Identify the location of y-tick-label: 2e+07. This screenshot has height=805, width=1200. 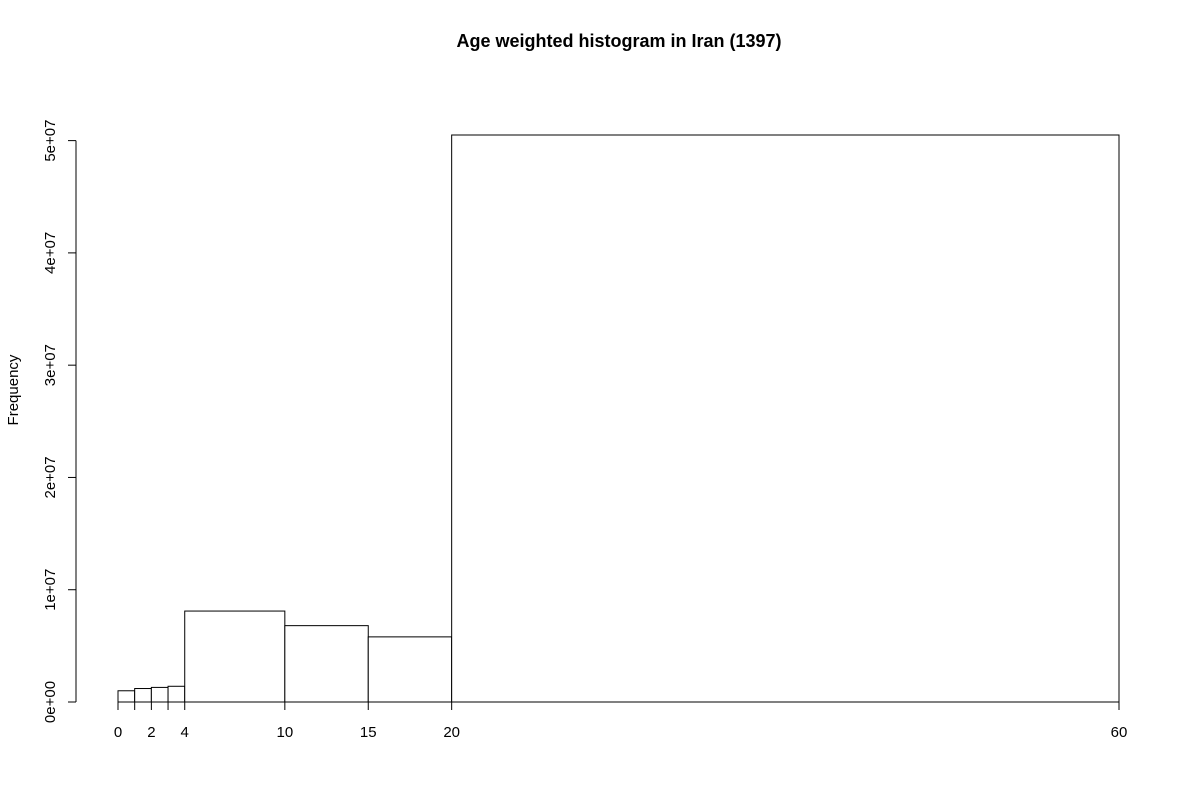
(50, 477).